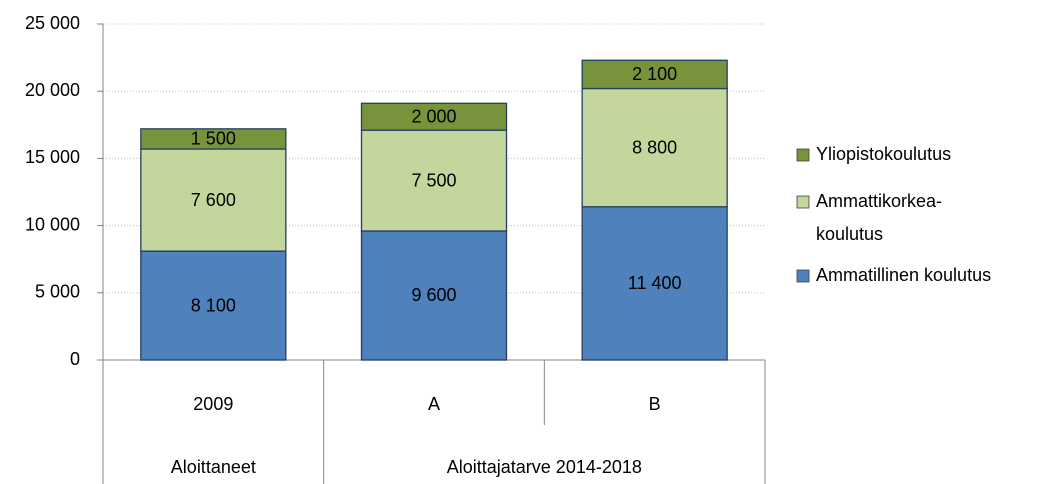  I want to click on data-label: 1 500, so click(213, 139).